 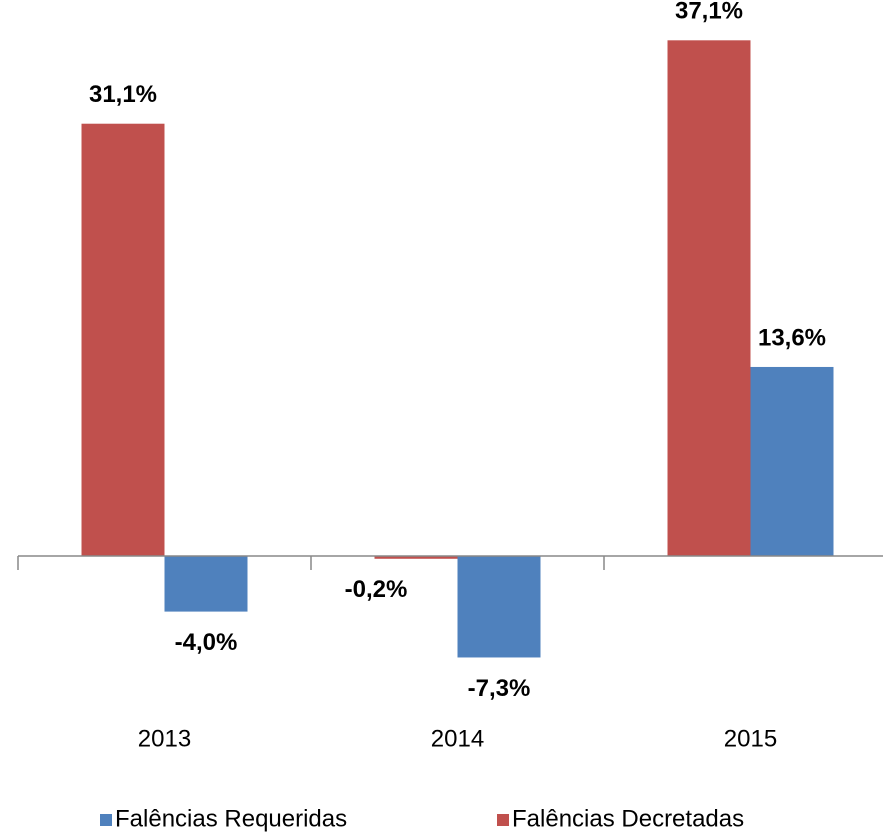 I want to click on value-label: -7,3%, so click(x=499, y=688).